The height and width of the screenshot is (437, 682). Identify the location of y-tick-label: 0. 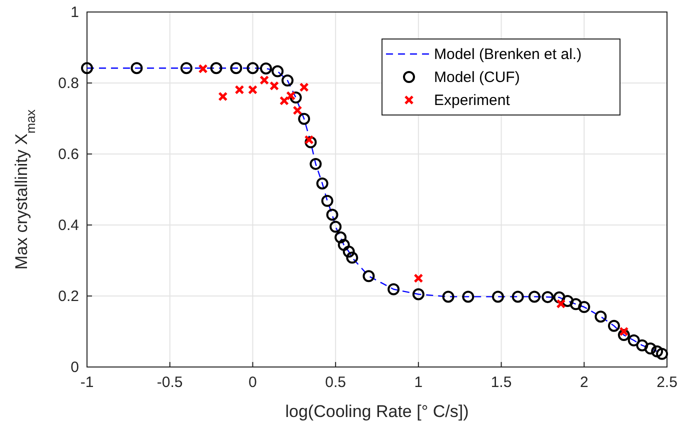
(74, 367).